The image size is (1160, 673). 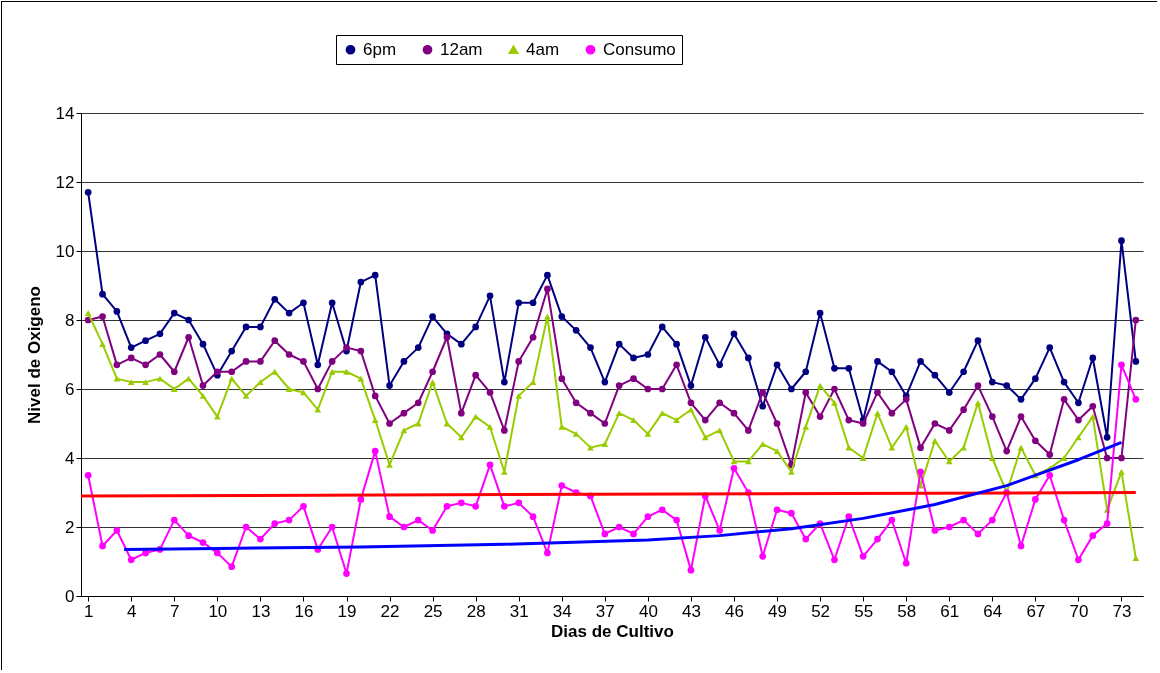 I want to click on legend-label: 12am, so click(x=461, y=49).